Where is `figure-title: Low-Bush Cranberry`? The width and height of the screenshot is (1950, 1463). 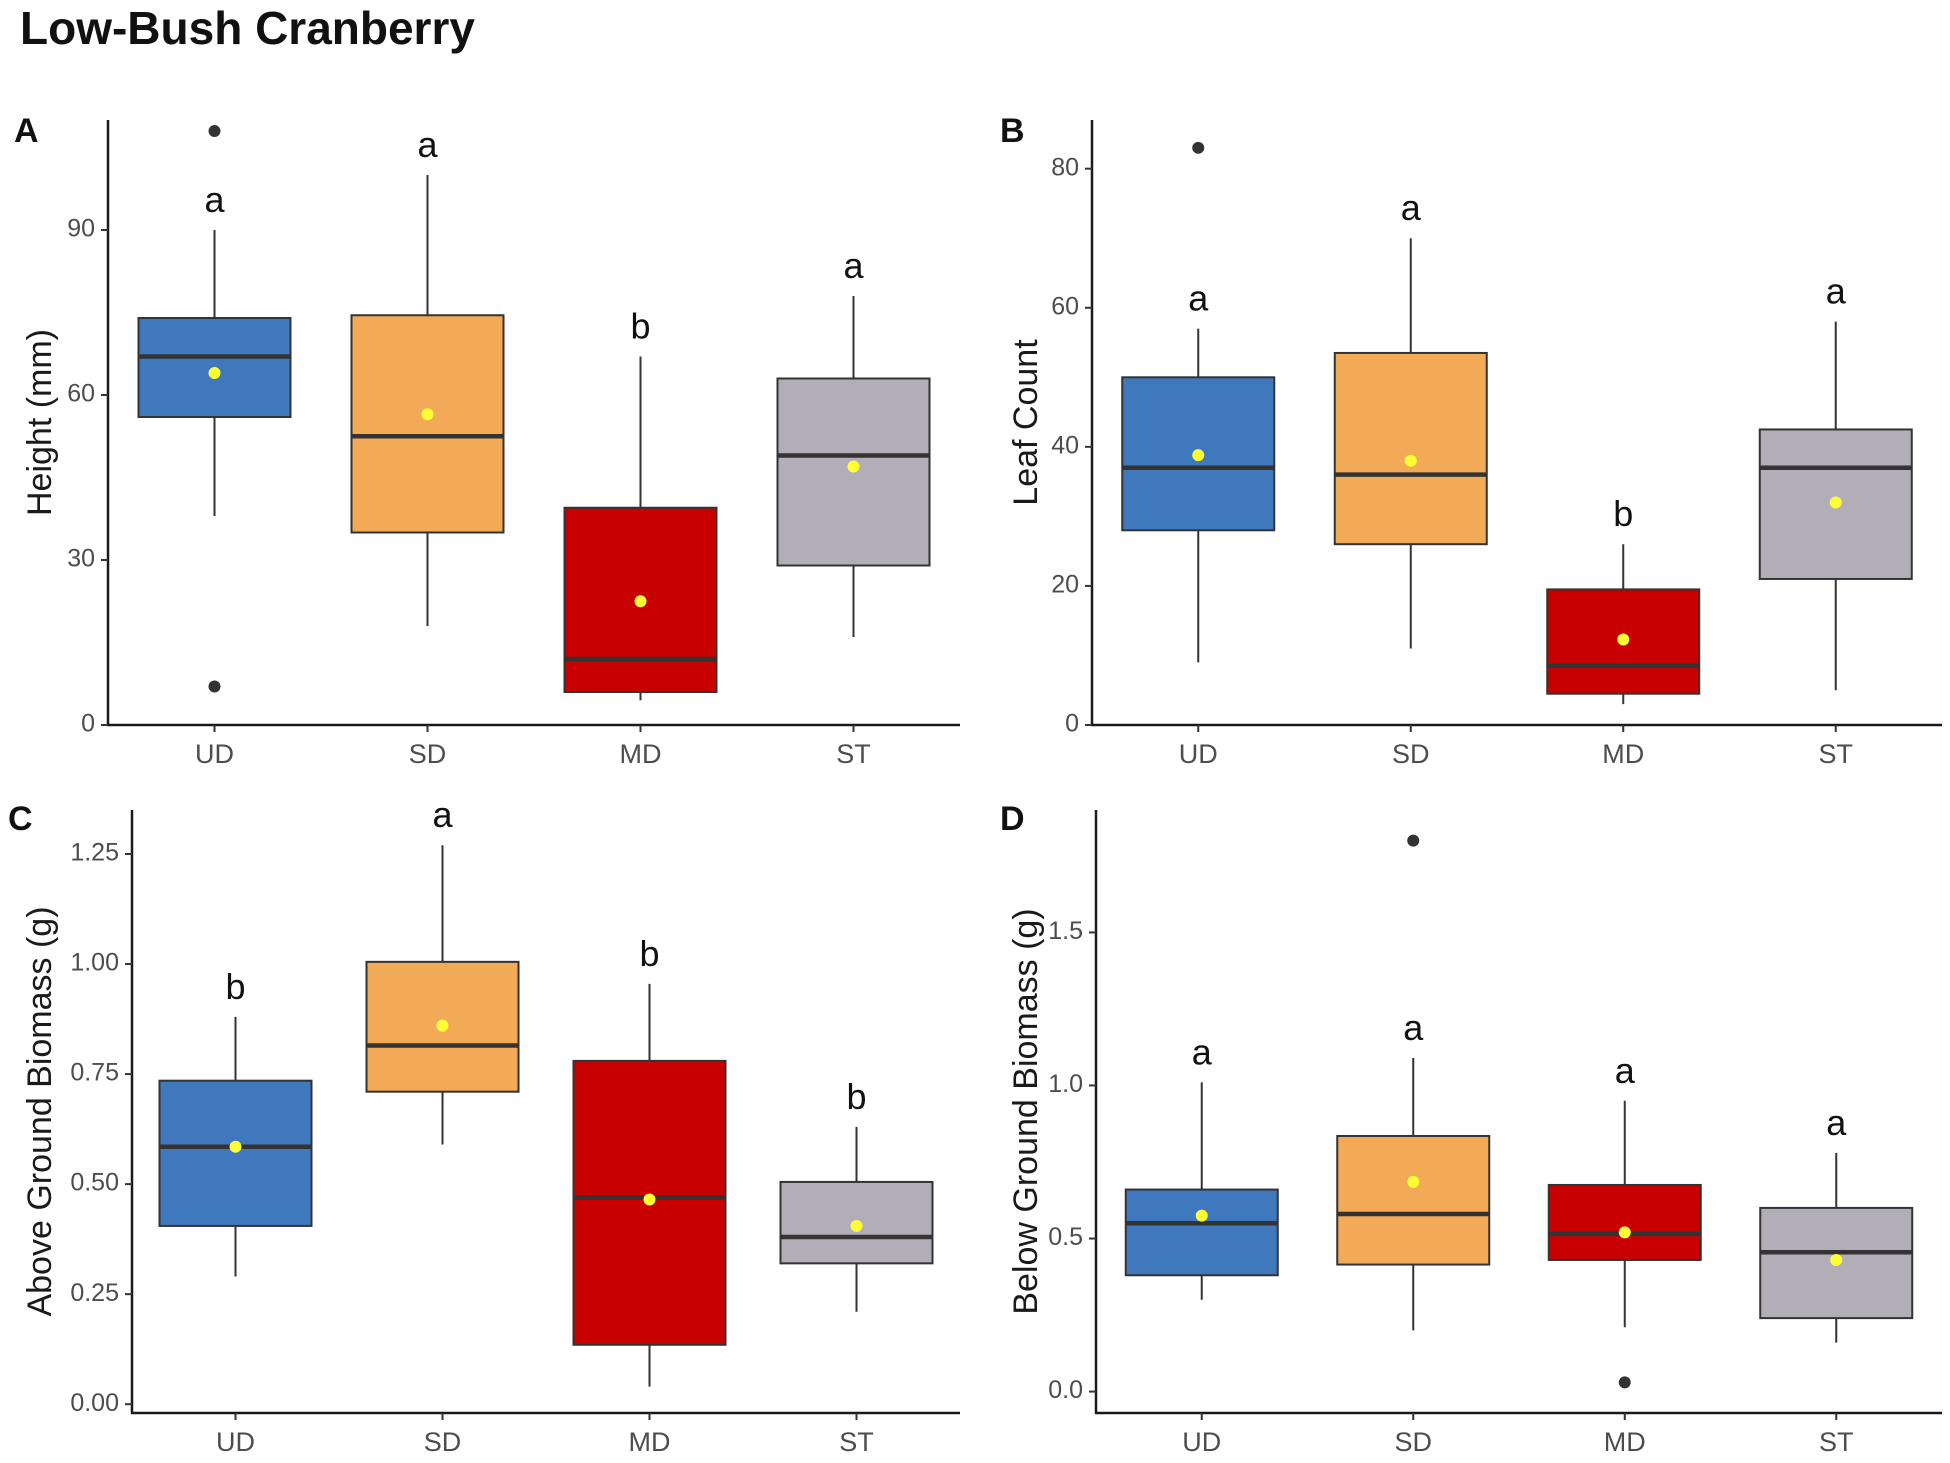 figure-title: Low-Bush Cranberry is located at coordinates (247, 28).